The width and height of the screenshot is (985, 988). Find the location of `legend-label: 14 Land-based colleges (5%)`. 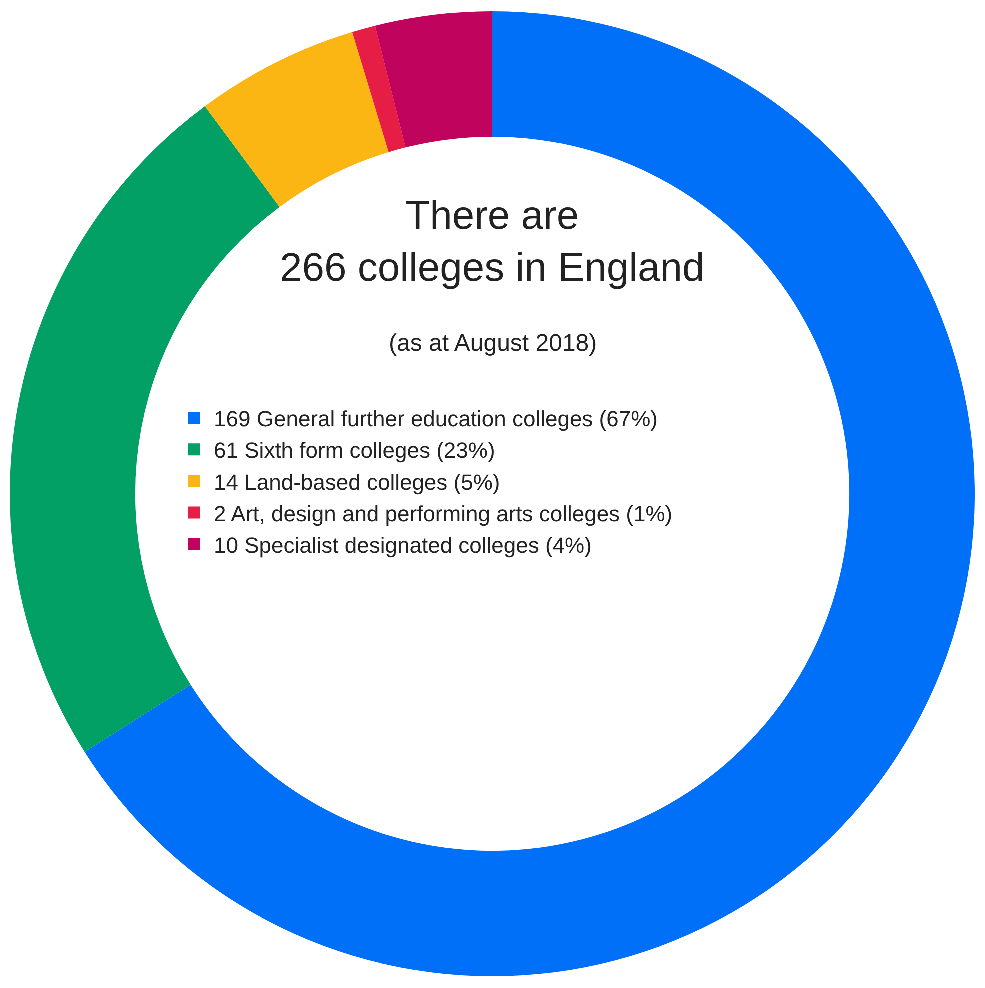

legend-label: 14 Land-based colleges (5%) is located at coordinates (357, 482).